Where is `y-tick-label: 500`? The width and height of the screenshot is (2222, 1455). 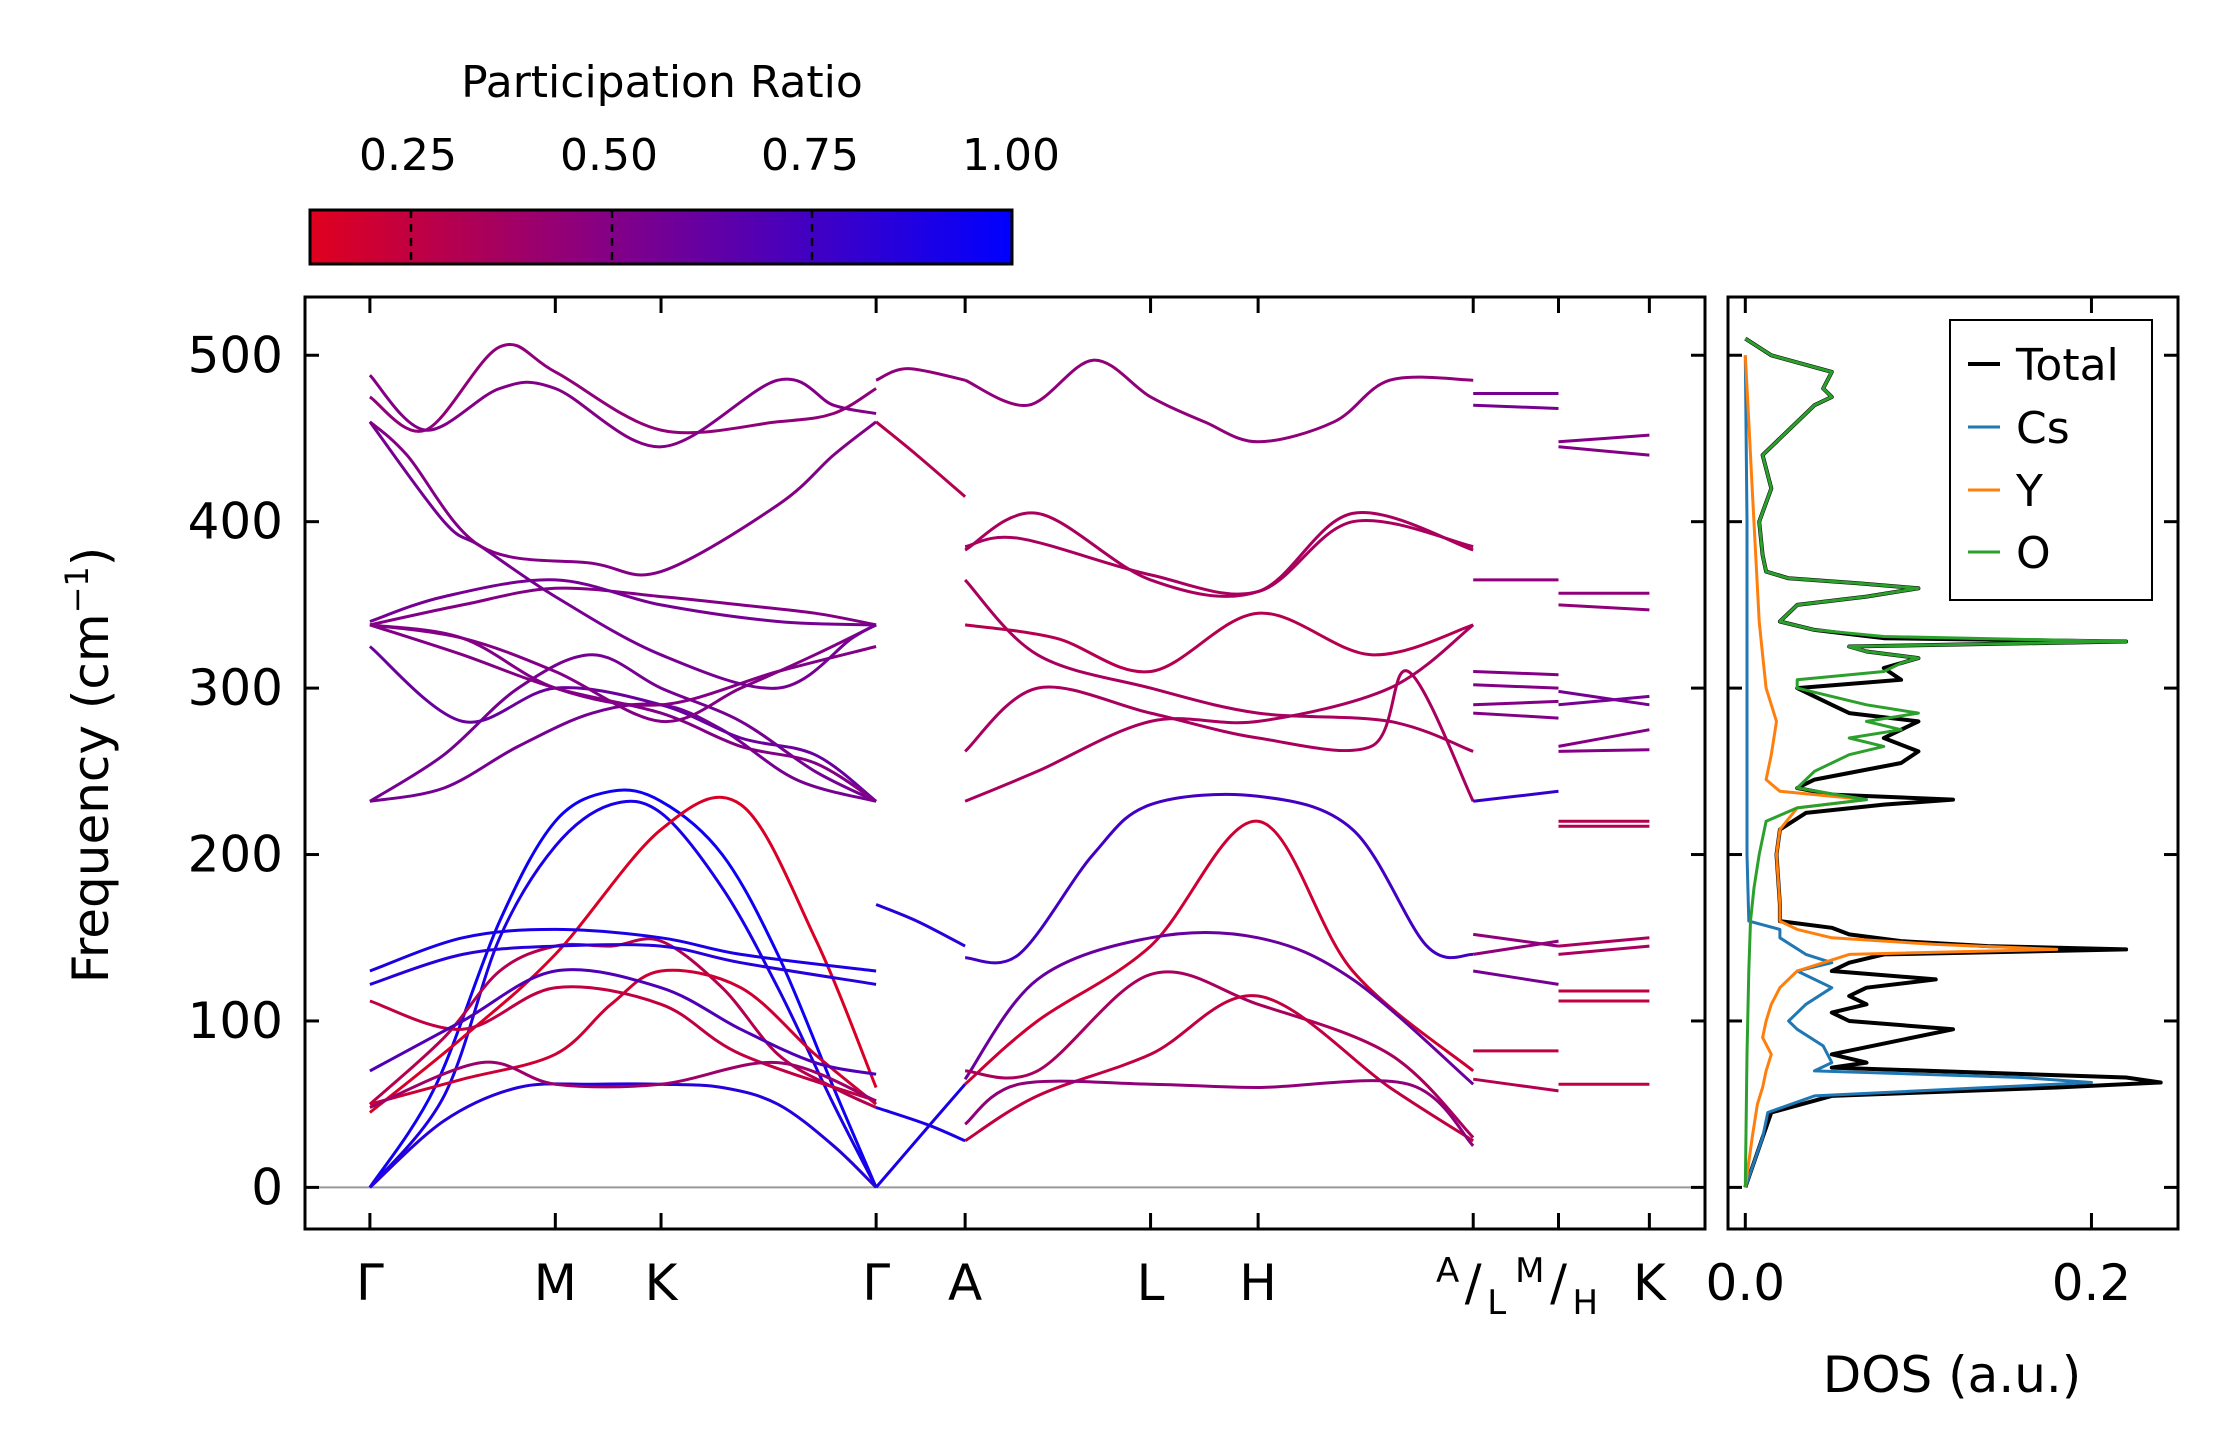 y-tick-label: 500 is located at coordinates (235, 355).